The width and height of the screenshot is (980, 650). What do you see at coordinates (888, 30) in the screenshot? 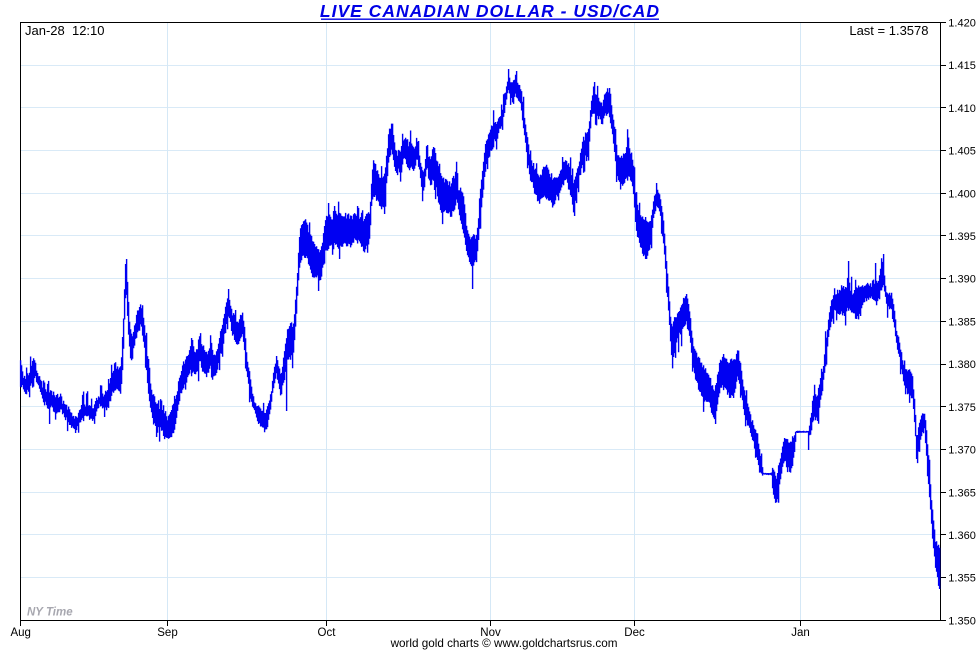
I see `svg-text: Last = 1.3578` at bounding box center [888, 30].